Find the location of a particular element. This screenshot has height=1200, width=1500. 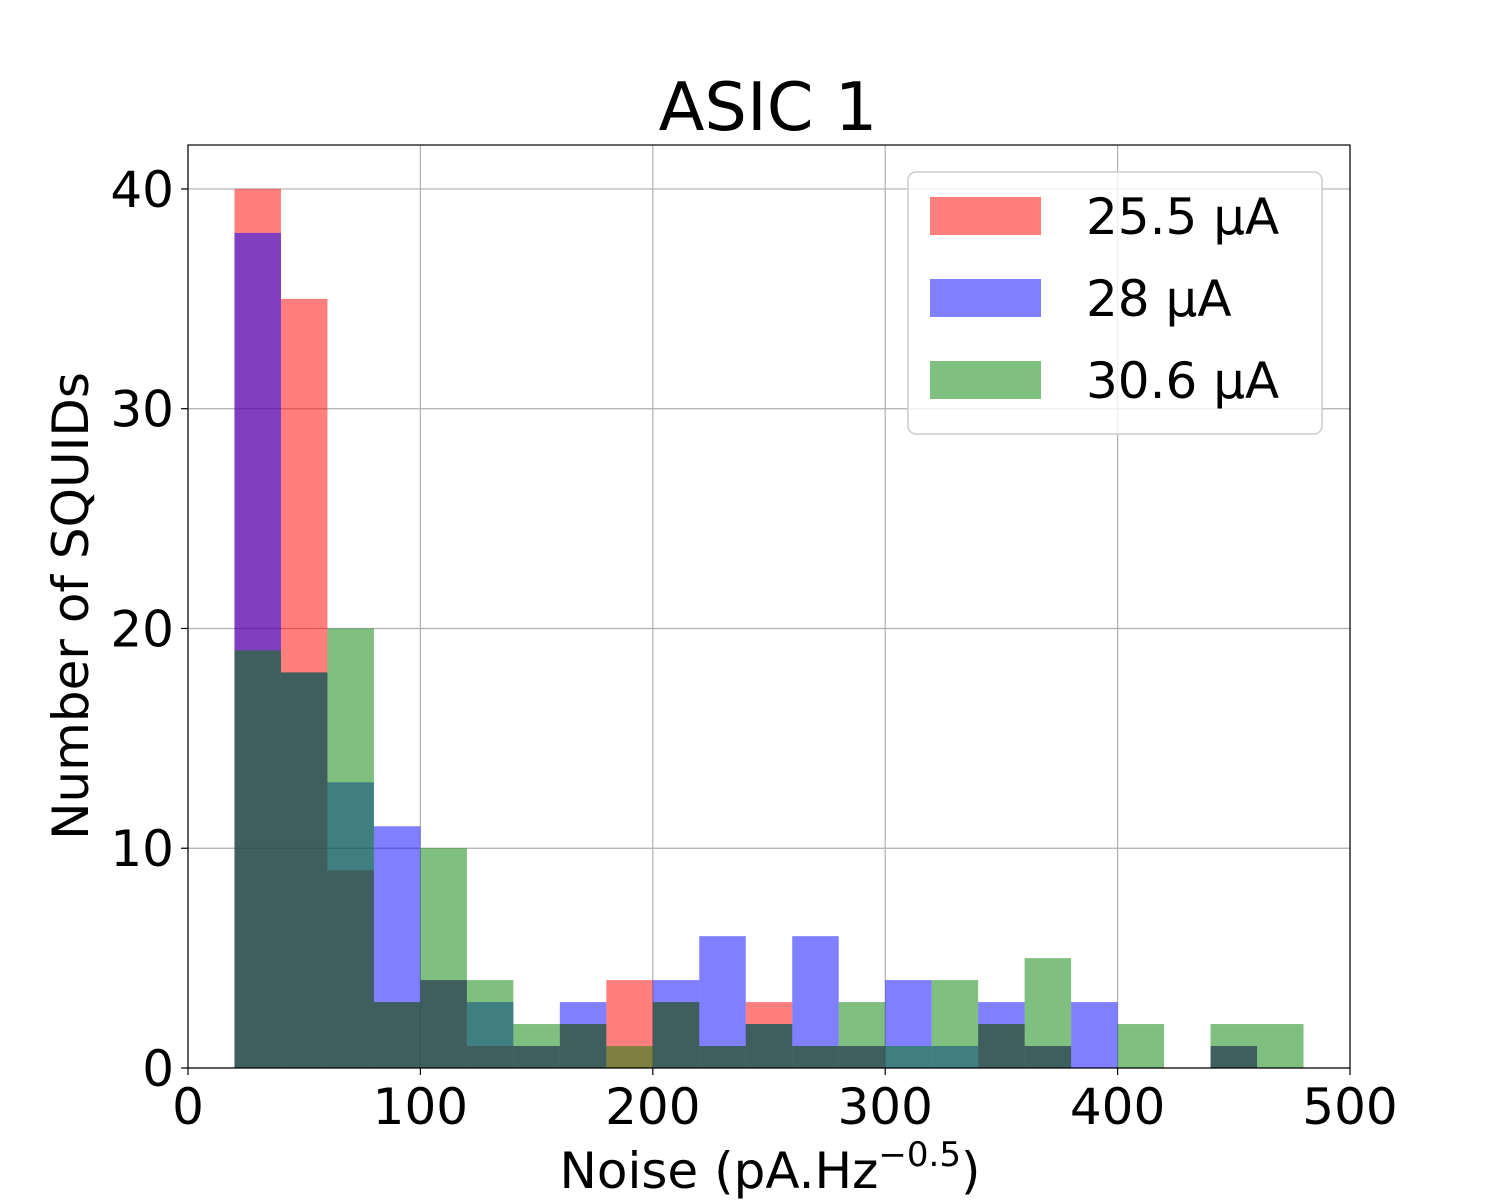

y-tick-label: 10 is located at coordinates (142, 849).